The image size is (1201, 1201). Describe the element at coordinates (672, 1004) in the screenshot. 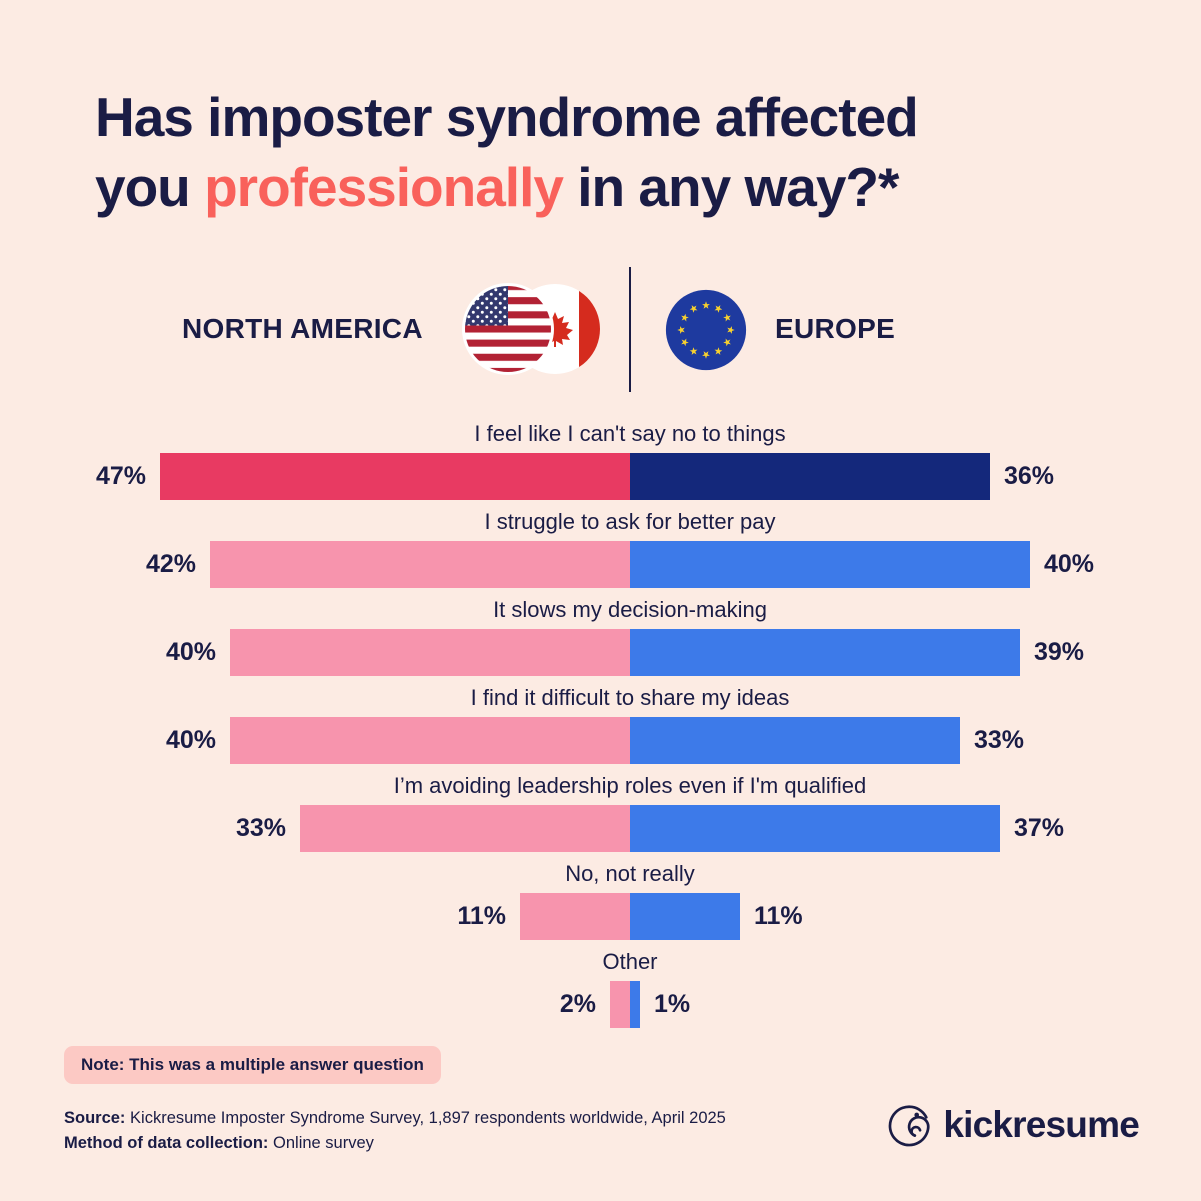

I see `europe-value-label: 1%` at that location.